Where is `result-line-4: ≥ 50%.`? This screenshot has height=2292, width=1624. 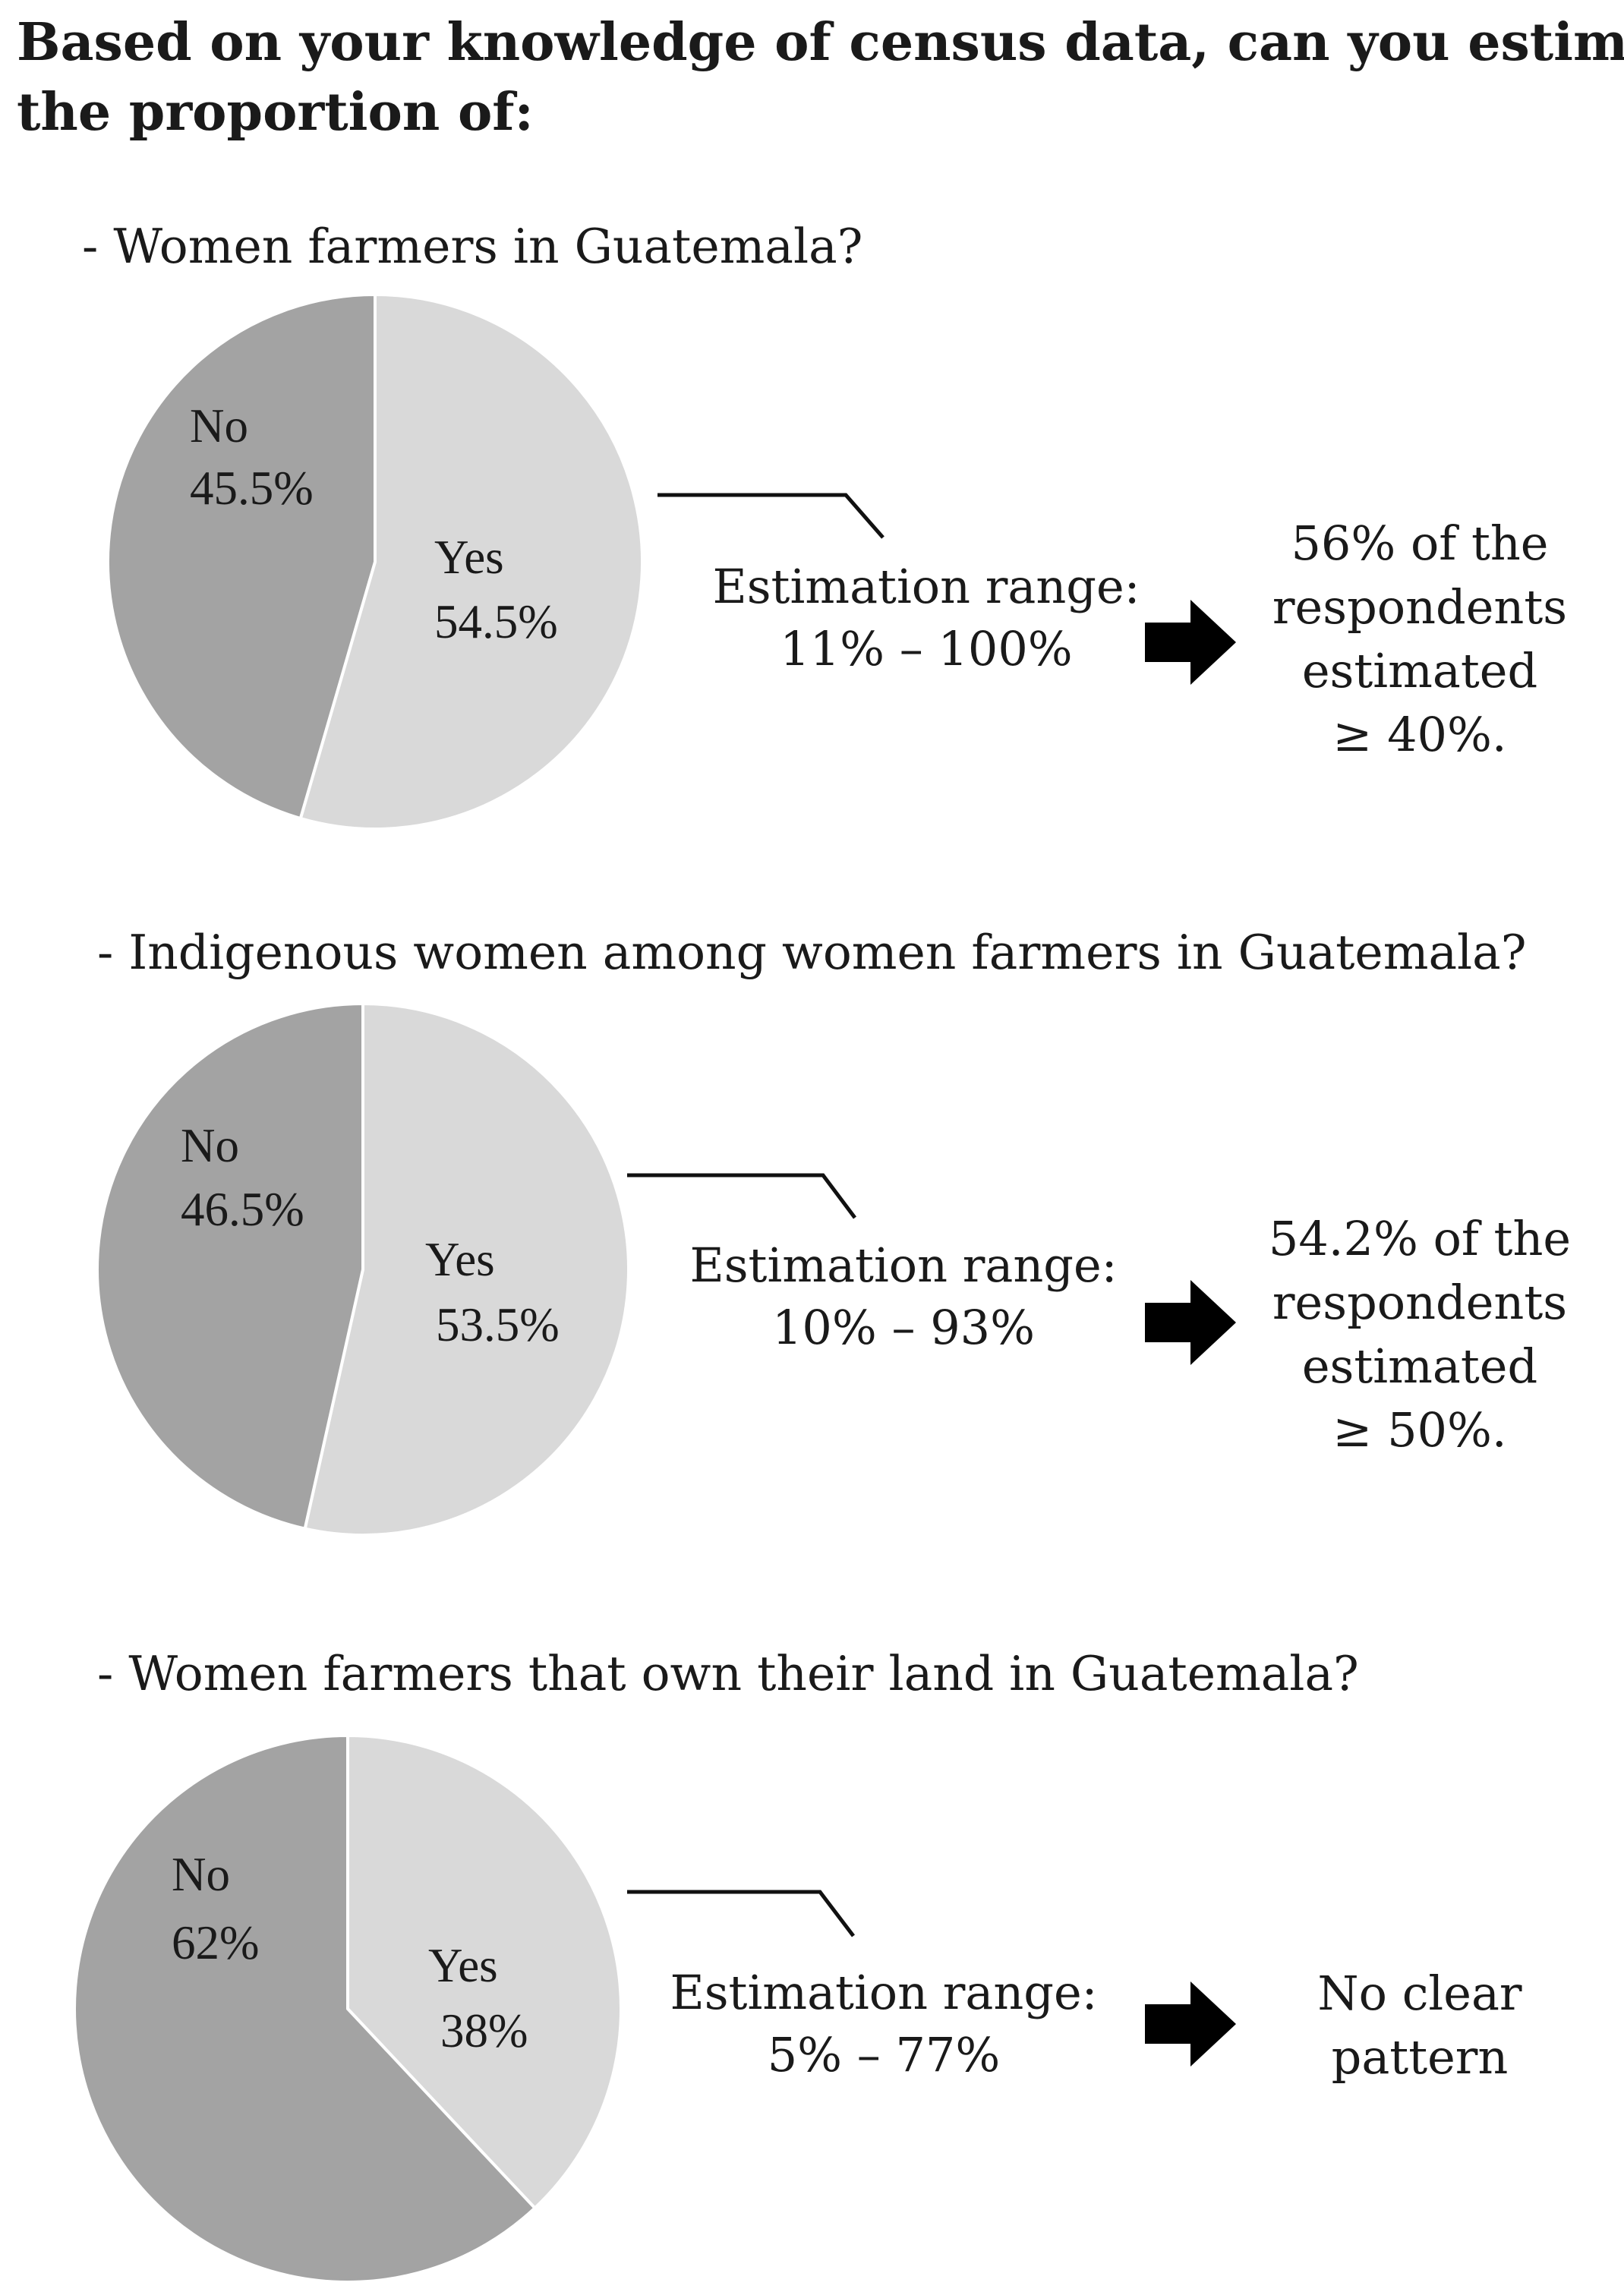
result-line-4: ≥ 50%. is located at coordinates (1420, 1430).